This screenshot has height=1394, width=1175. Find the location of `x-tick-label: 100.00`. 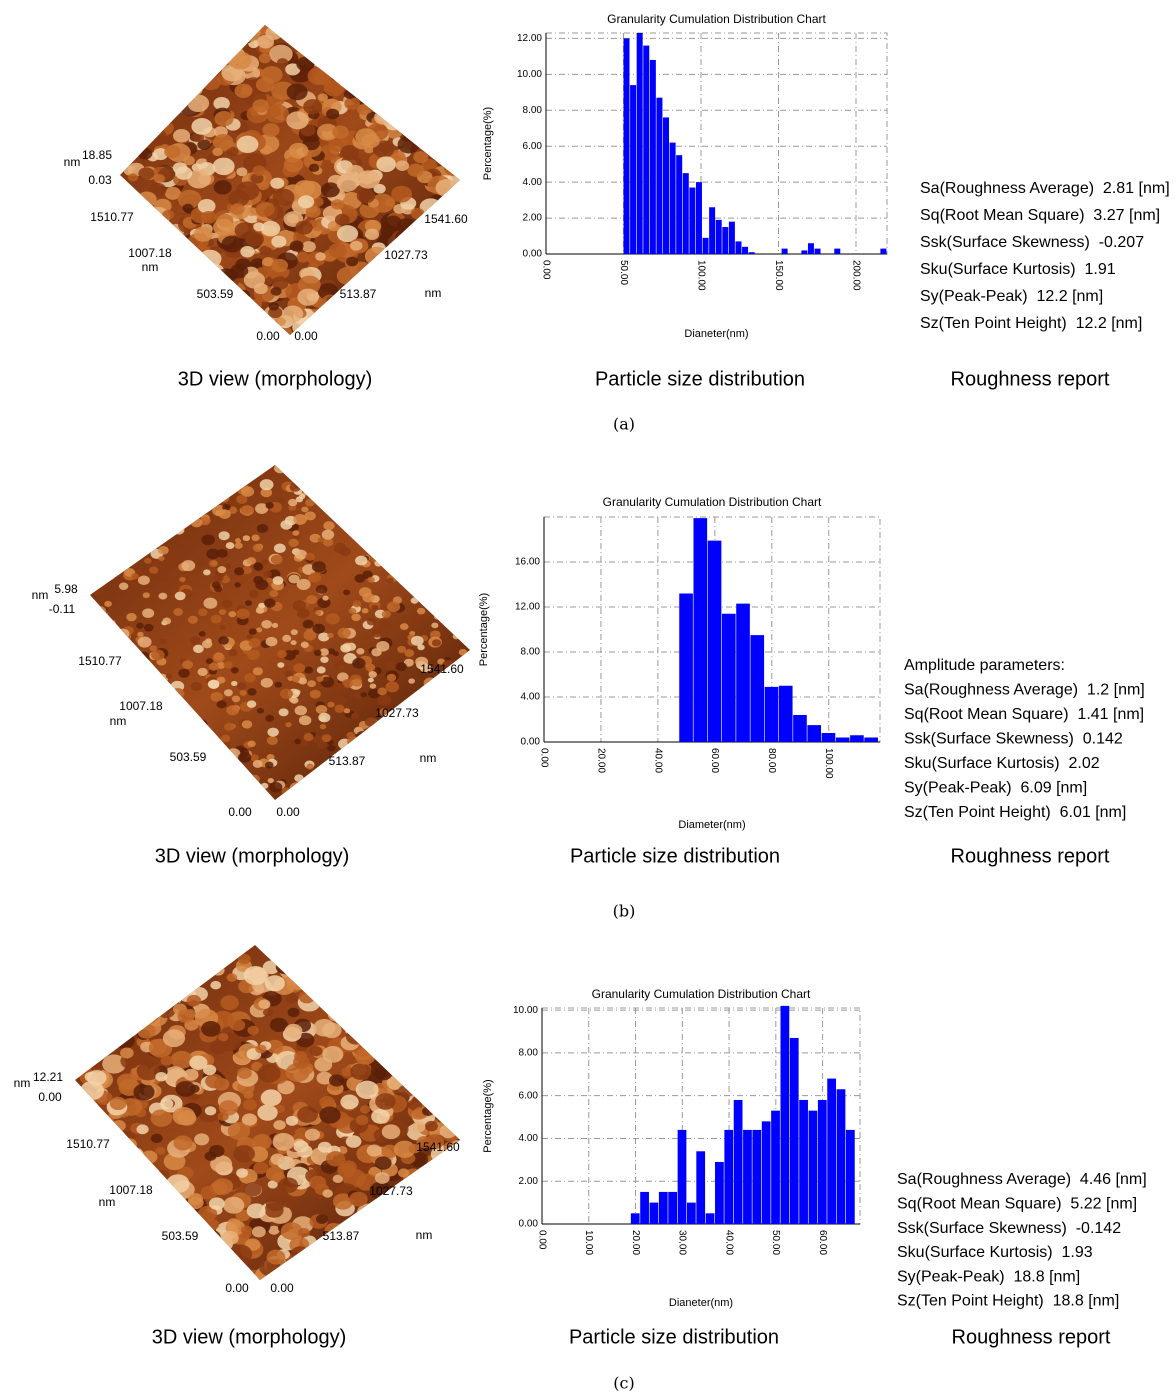

x-tick-label: 100.00 is located at coordinates (828, 763).